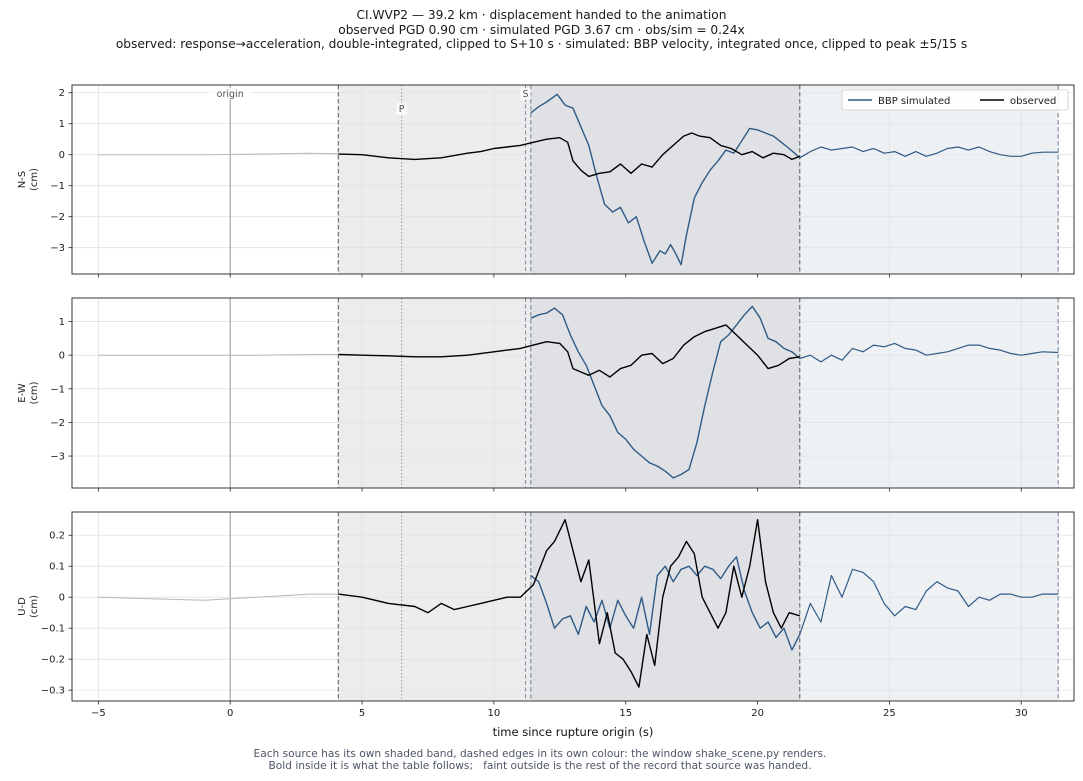 The width and height of the screenshot is (1083, 781). Describe the element at coordinates (494, 713) in the screenshot. I see `x-tick-label: 10` at that location.